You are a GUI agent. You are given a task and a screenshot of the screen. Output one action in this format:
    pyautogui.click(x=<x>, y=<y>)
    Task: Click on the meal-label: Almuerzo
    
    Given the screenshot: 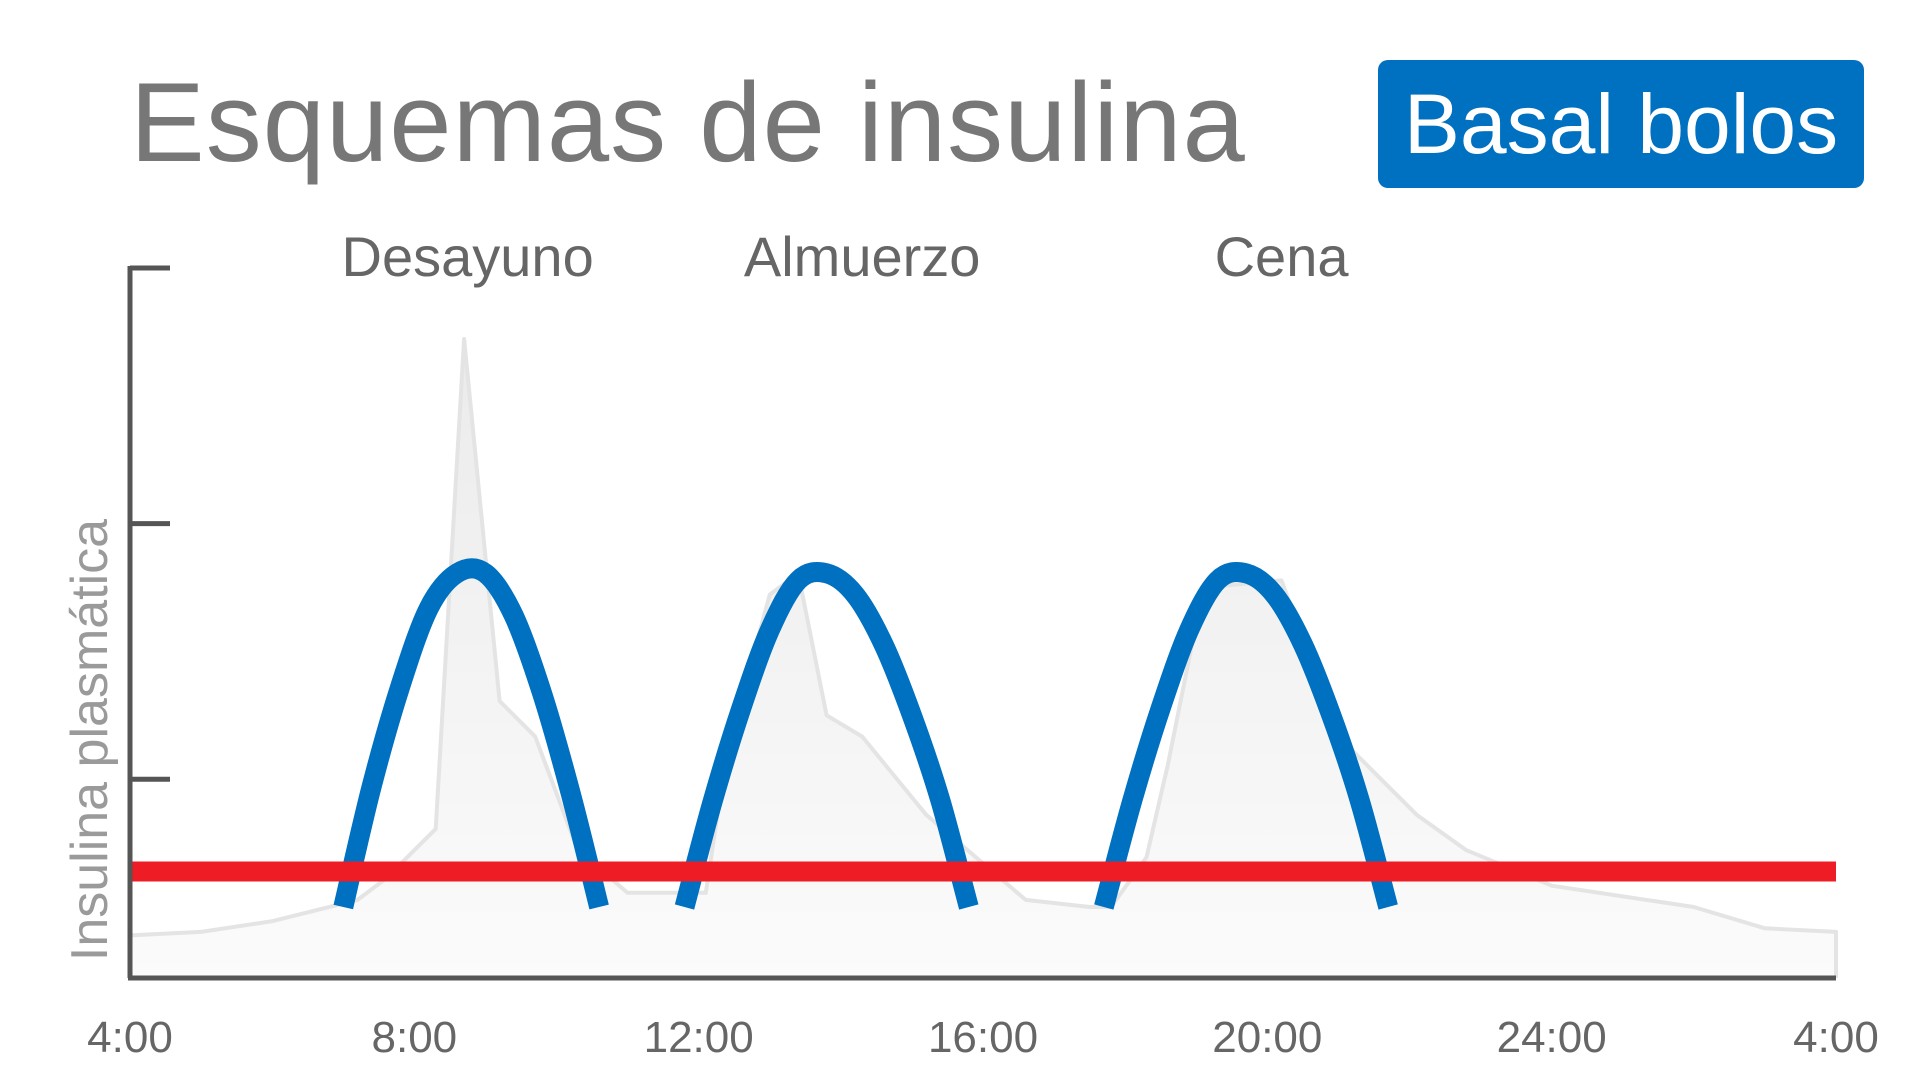 What is the action you would take?
    pyautogui.click(x=862, y=256)
    